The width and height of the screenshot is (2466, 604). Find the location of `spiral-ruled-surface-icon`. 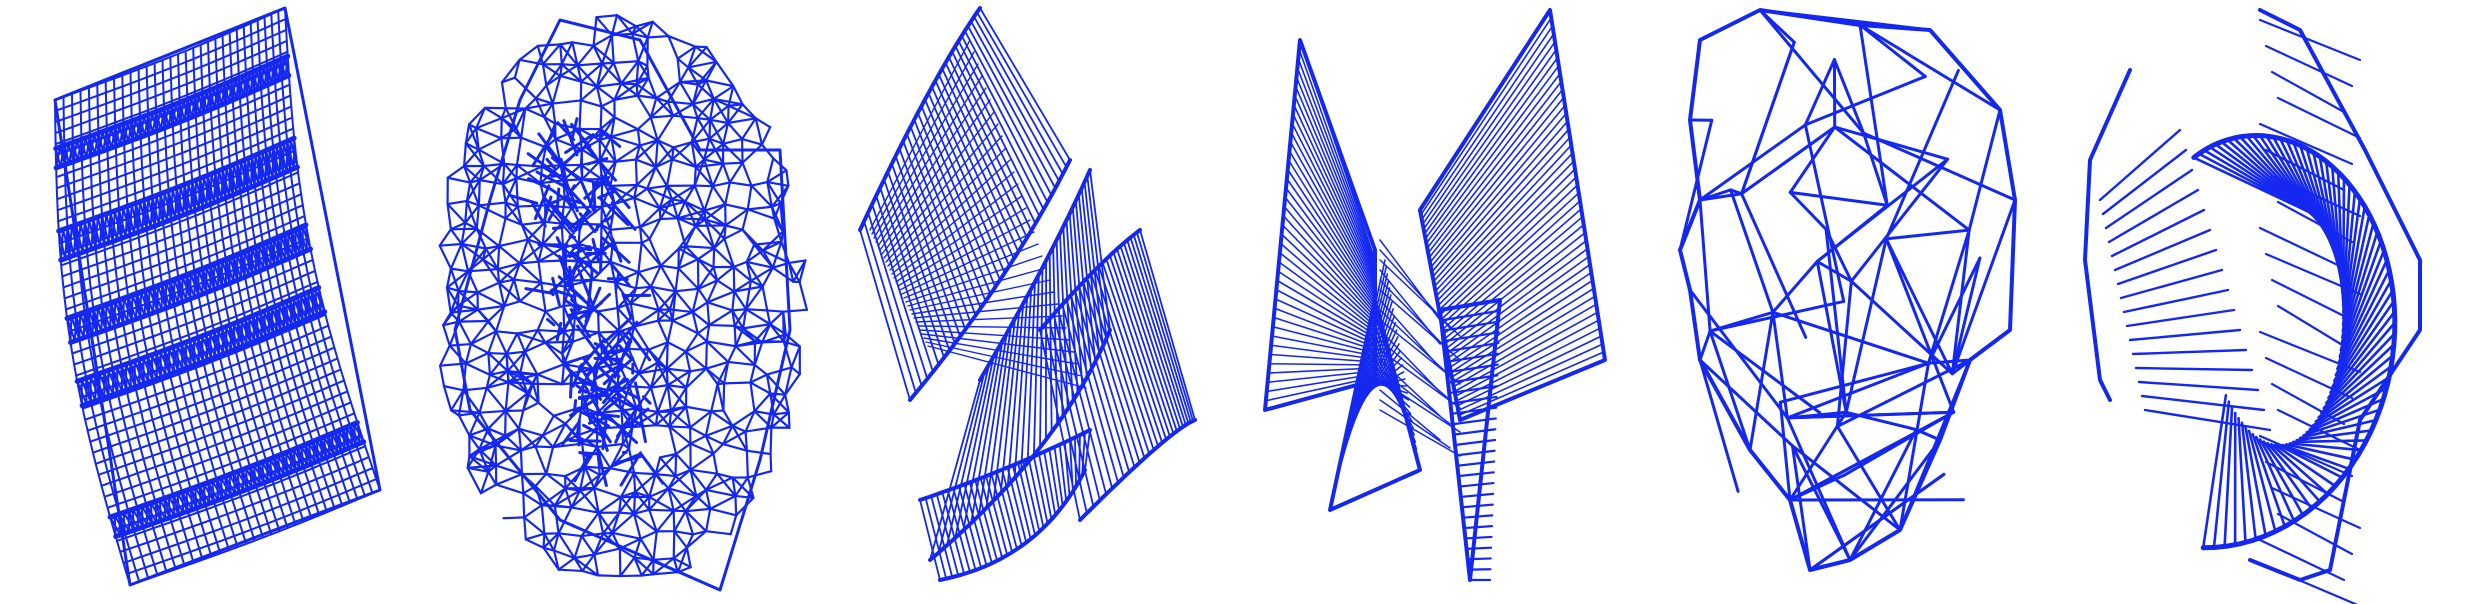

spiral-ruled-surface-icon is located at coordinates (2252, 306).